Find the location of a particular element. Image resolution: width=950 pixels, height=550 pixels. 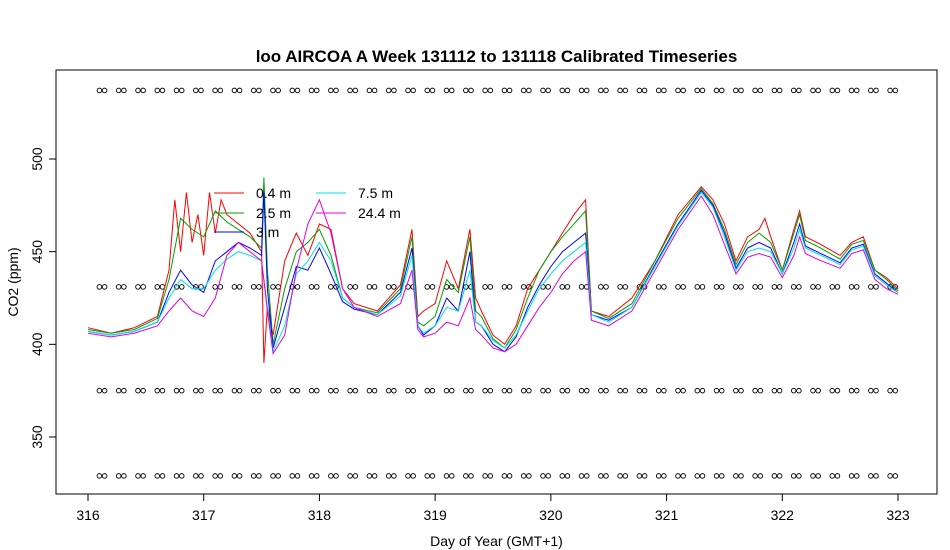

legend-label: 2.5 m is located at coordinates (273, 213).